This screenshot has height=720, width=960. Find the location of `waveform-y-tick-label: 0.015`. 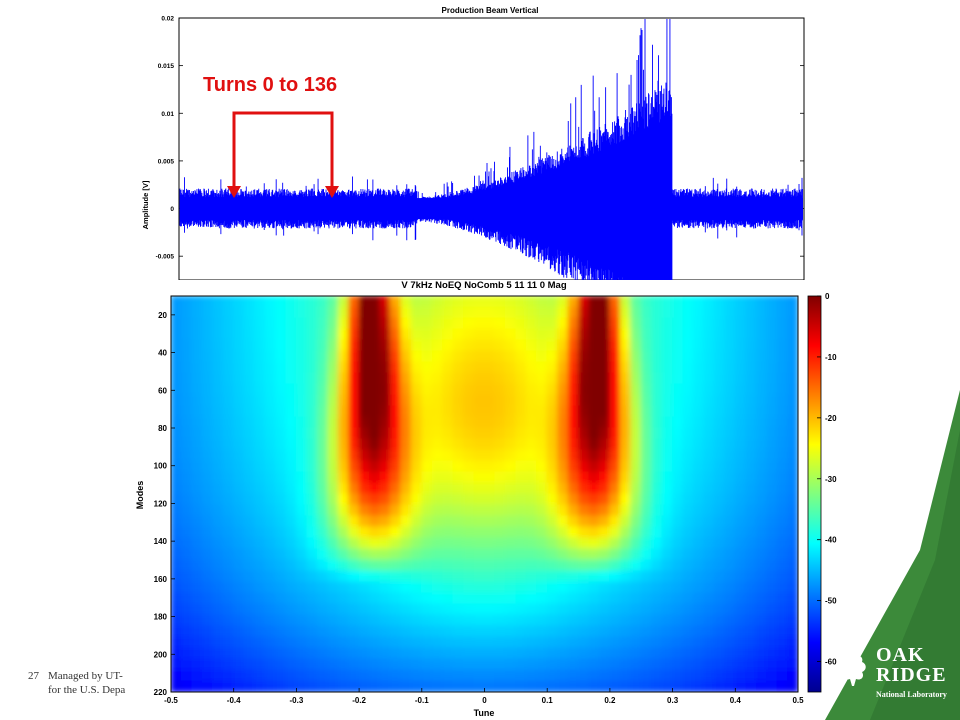

waveform-y-tick-label: 0.015 is located at coordinates (166, 66).